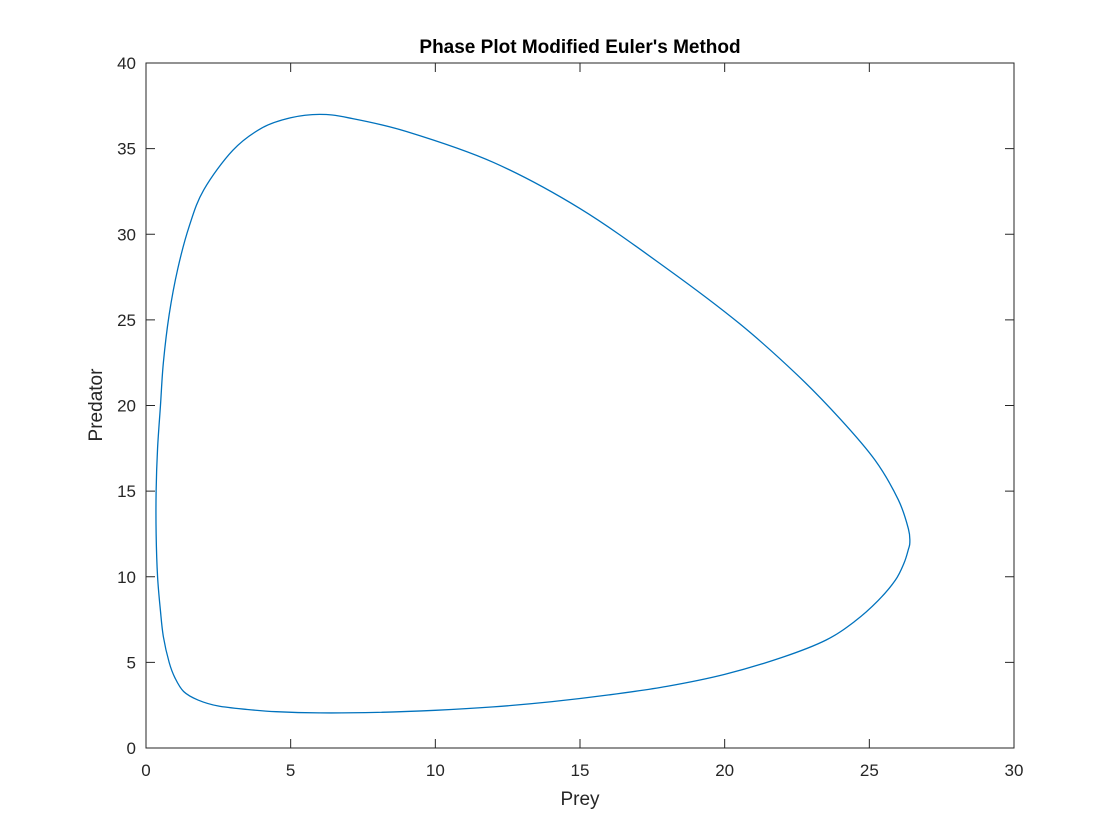 The width and height of the screenshot is (1120, 840). What do you see at coordinates (869, 770) in the screenshot?
I see `x-tick-label-5: 25` at bounding box center [869, 770].